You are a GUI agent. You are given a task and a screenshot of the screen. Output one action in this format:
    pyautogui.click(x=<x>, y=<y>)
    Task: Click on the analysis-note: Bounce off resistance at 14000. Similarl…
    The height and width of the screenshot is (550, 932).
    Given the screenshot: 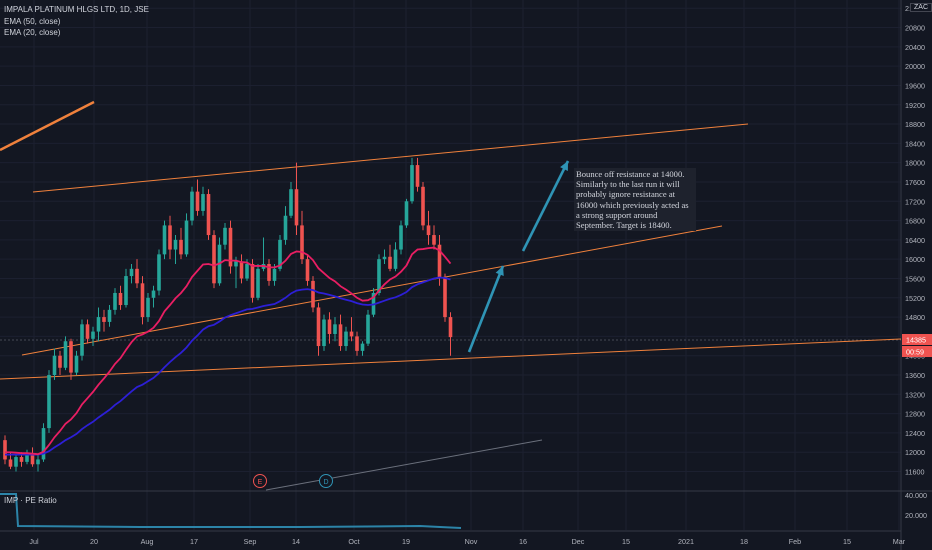 What is the action you would take?
    pyautogui.click(x=635, y=200)
    